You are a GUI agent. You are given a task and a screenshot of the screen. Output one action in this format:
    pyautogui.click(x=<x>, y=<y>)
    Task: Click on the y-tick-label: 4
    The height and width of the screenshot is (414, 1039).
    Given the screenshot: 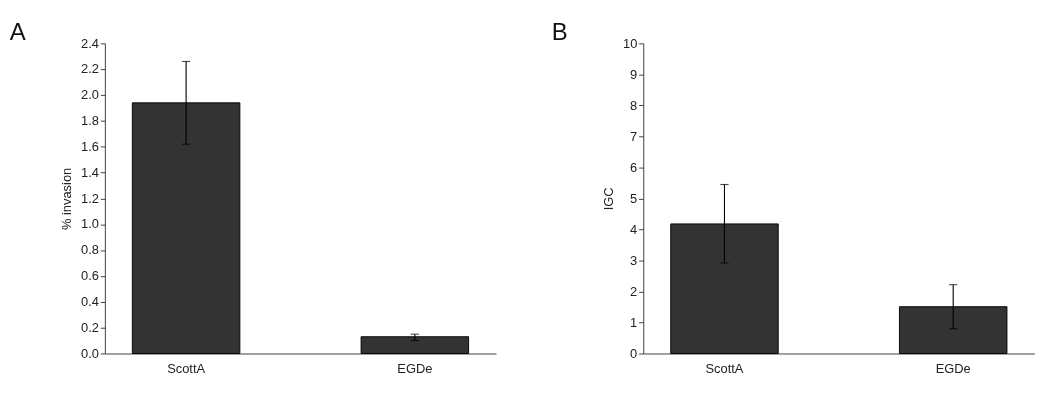 What is the action you would take?
    pyautogui.click(x=634, y=229)
    